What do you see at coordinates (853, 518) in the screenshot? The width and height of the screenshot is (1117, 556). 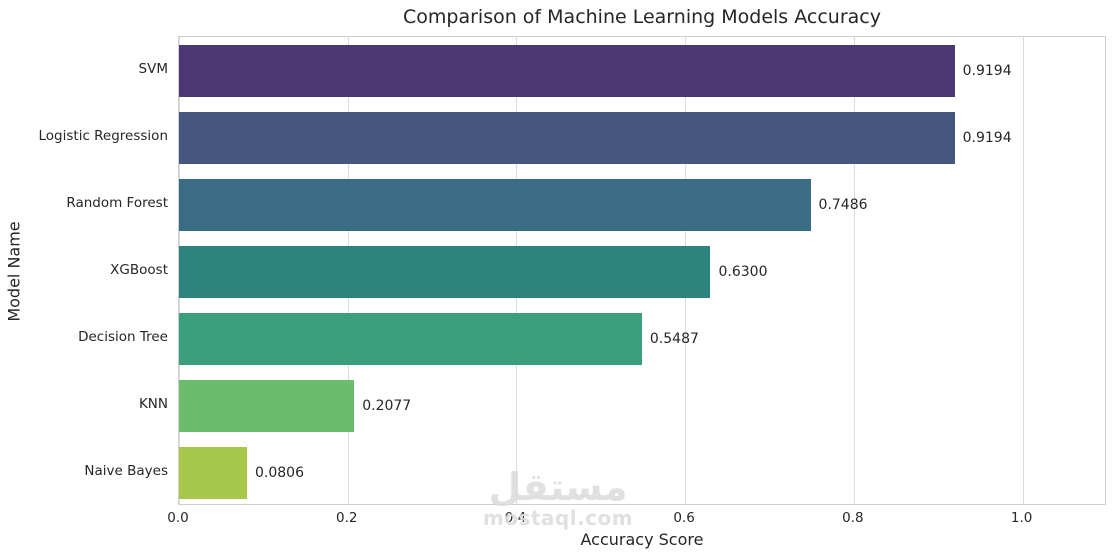 I see `x-tick-label-0.8: 0.8` at bounding box center [853, 518].